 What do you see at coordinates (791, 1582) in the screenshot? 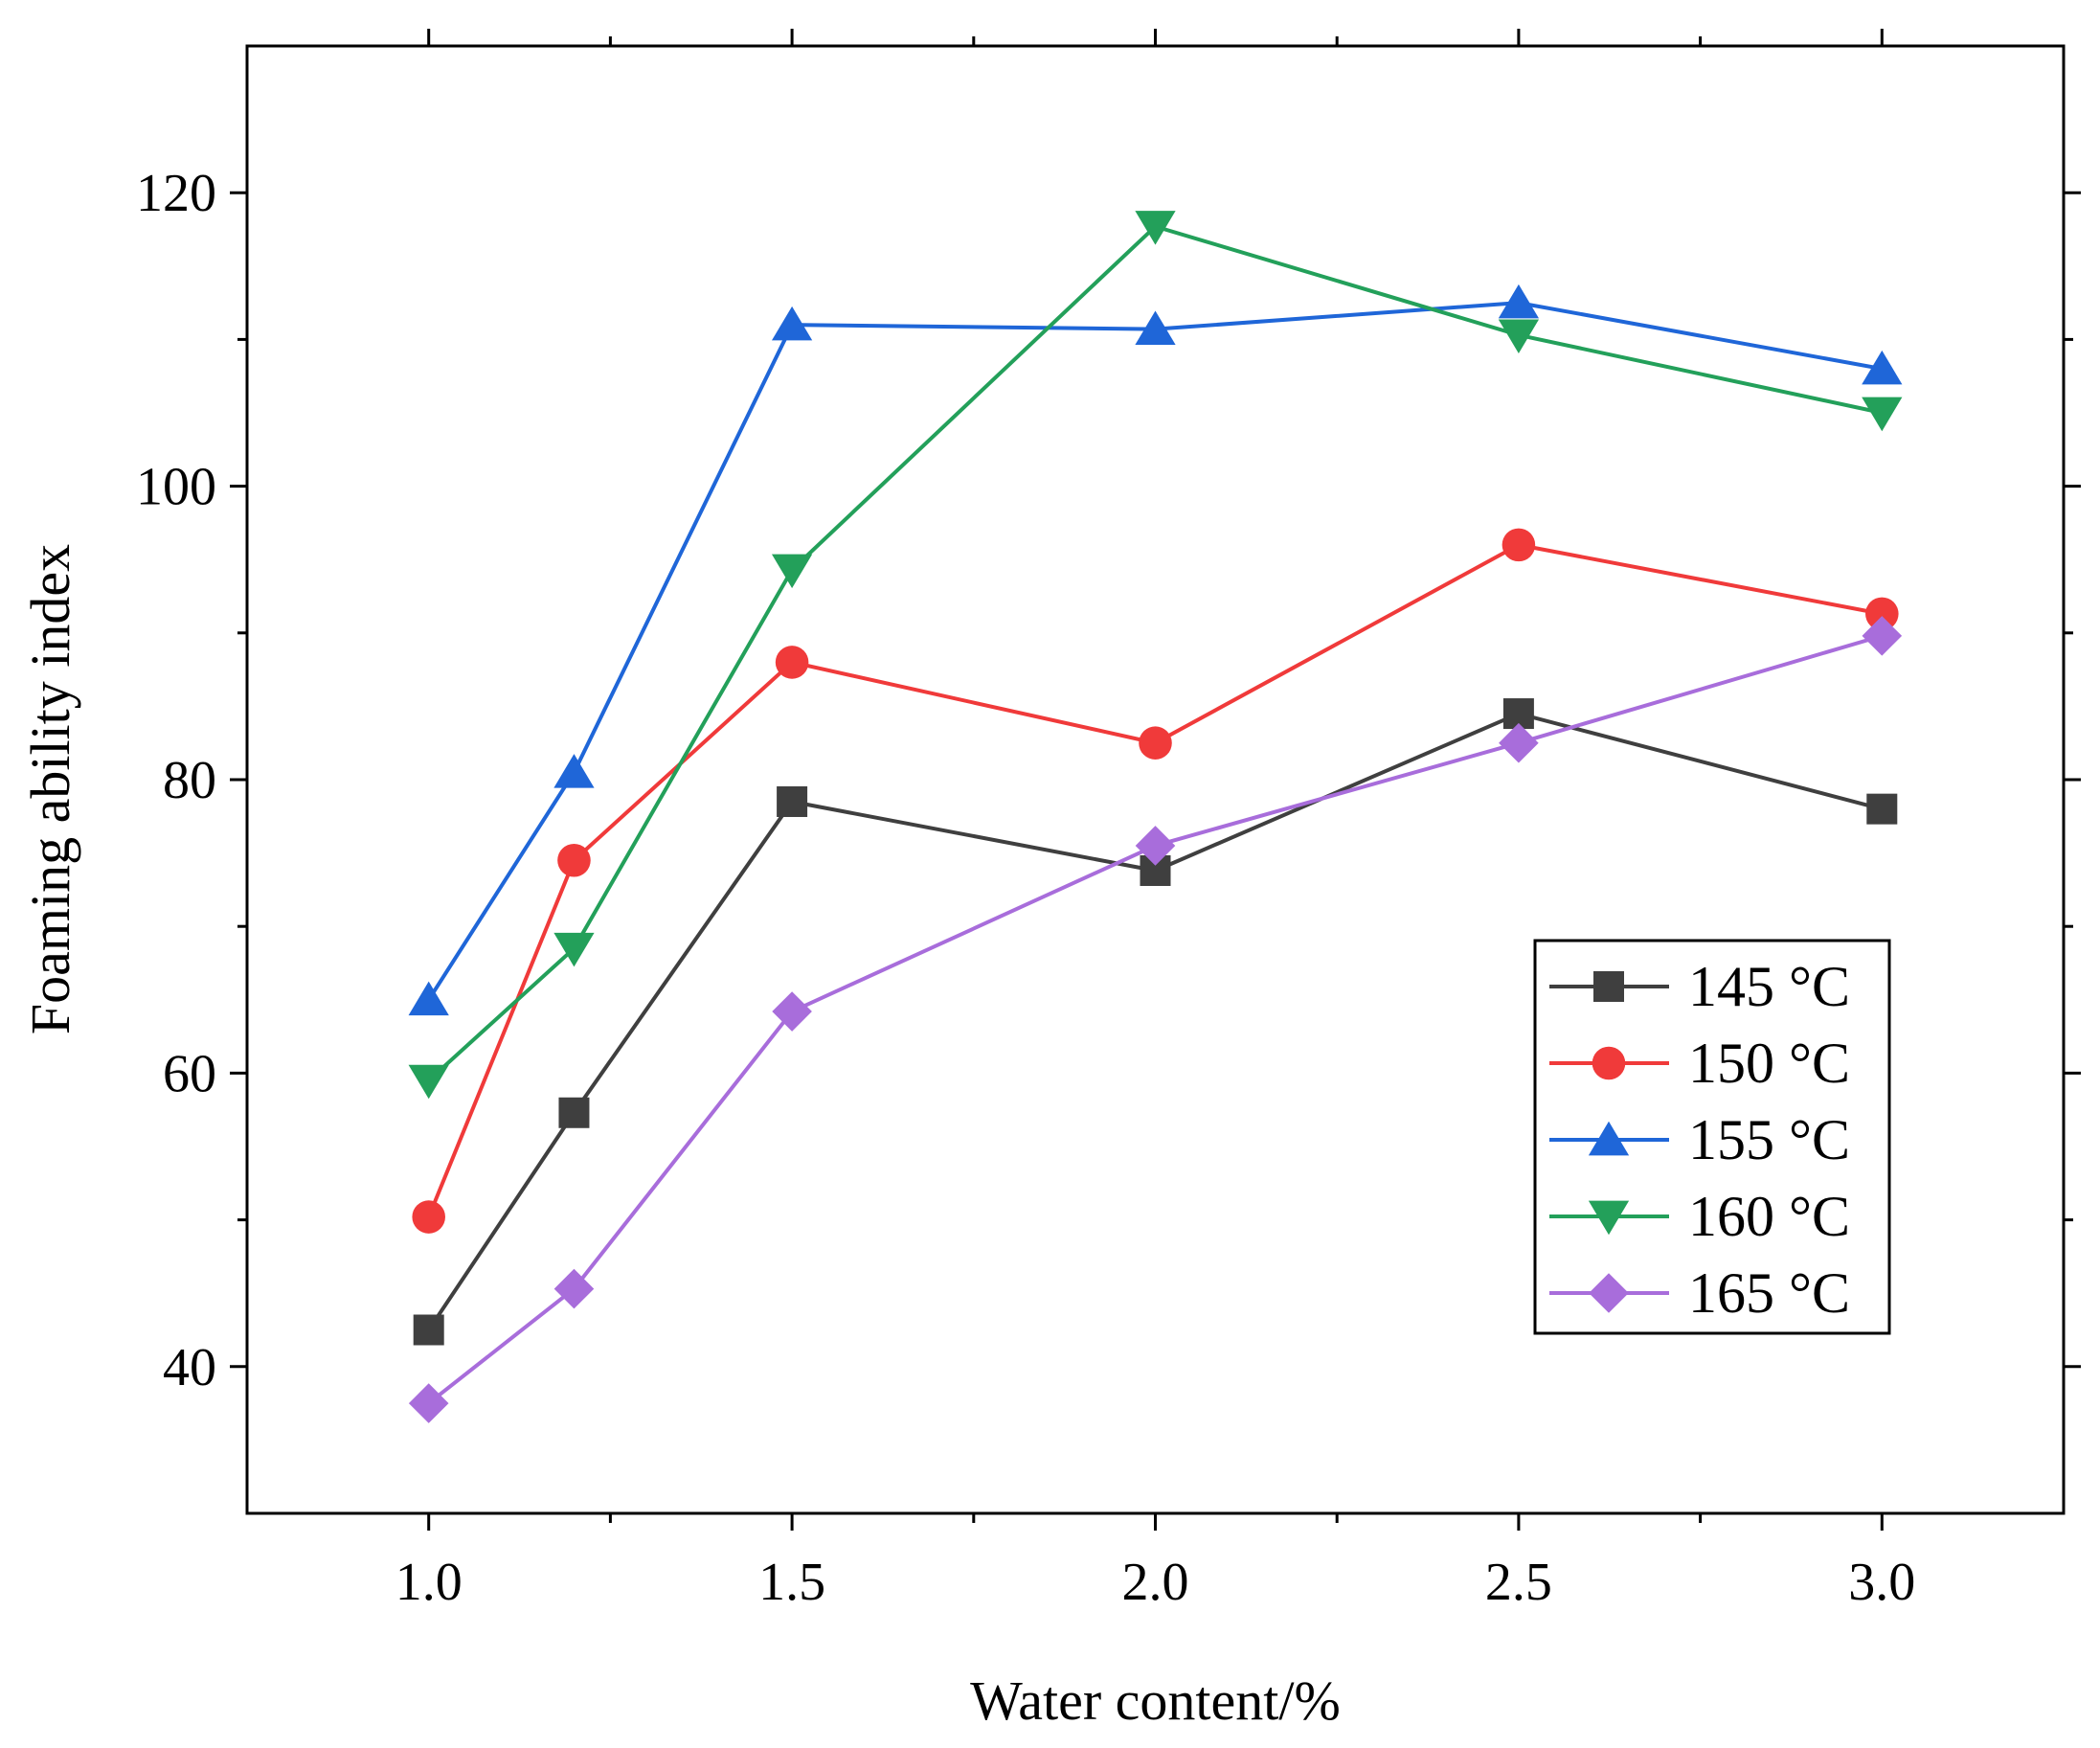
I see `x-tick-label: 1.5` at bounding box center [791, 1582].